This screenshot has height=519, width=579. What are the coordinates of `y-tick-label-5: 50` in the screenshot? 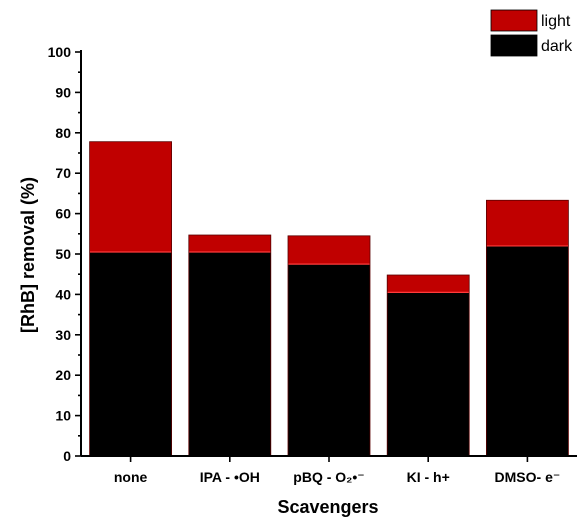 It's located at (63, 254).